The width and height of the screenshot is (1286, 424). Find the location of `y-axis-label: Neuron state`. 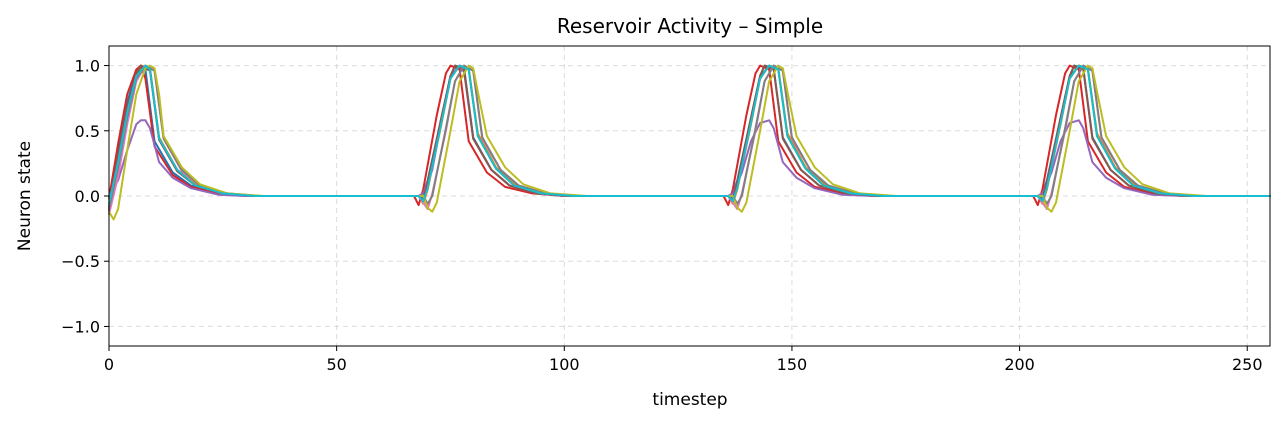

y-axis-label: Neuron state is located at coordinates (25, 196).